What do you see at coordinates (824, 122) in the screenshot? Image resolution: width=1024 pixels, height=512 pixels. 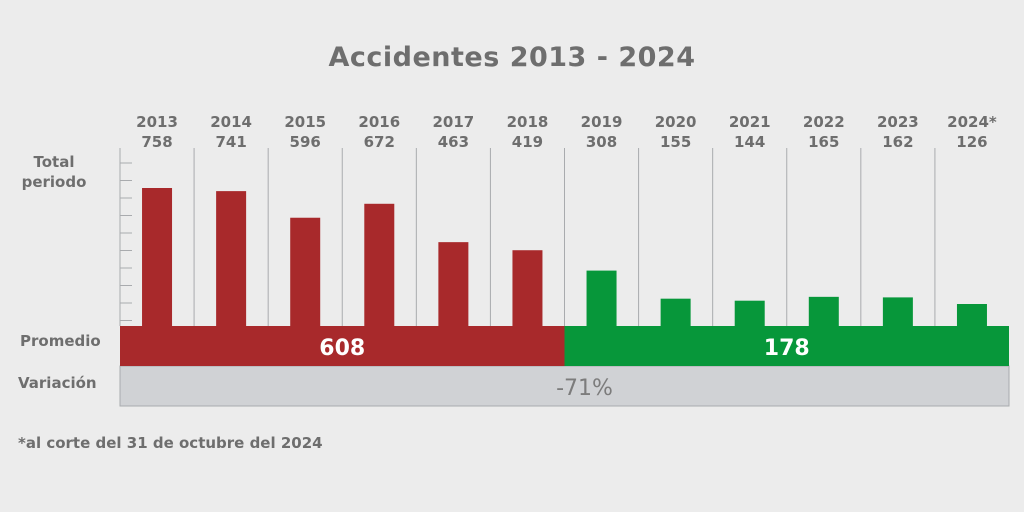 I see `year-label: 2022` at bounding box center [824, 122].